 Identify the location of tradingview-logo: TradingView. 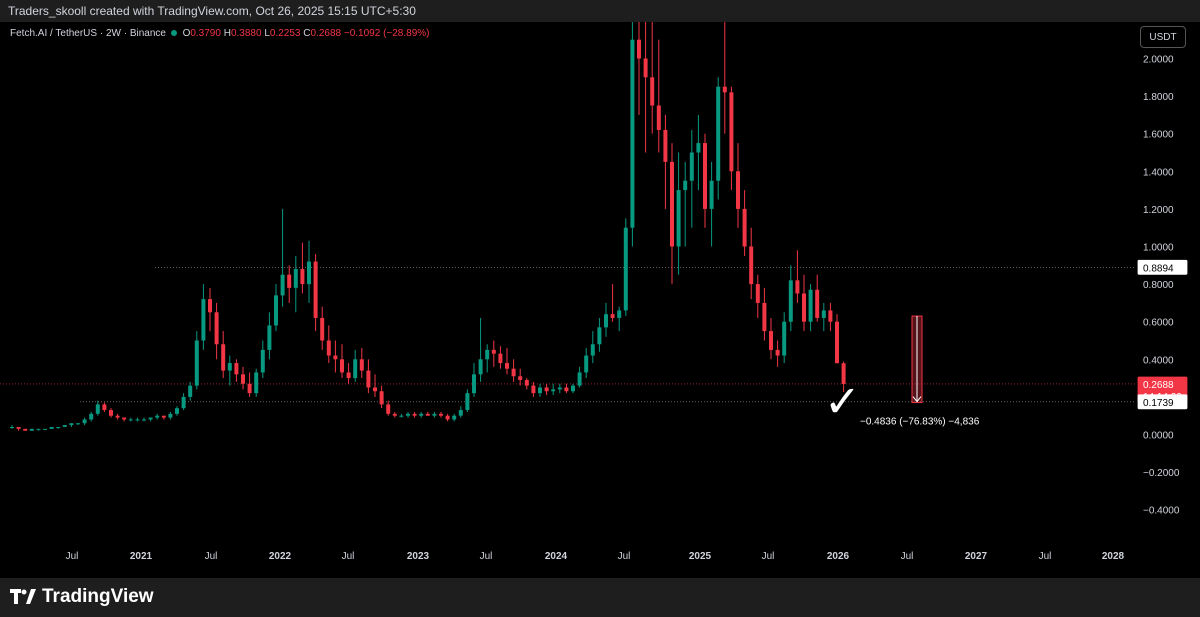
(82, 597).